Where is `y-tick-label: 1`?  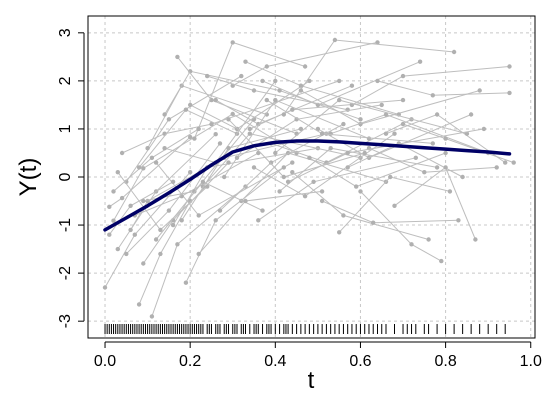
y-tick-label: 1 is located at coordinates (65, 128).